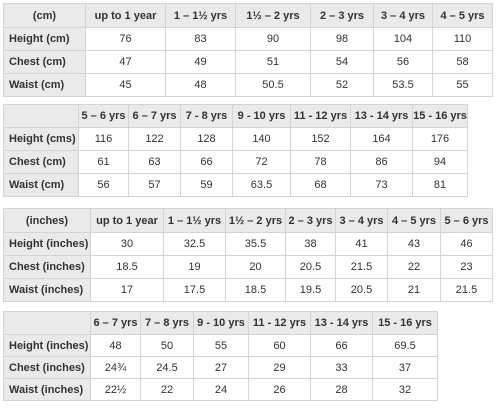 Image resolution: width=500 pixels, height=412 pixels. What do you see at coordinates (194, 244) in the screenshot?
I see `value-cell: 32.5` at bounding box center [194, 244].